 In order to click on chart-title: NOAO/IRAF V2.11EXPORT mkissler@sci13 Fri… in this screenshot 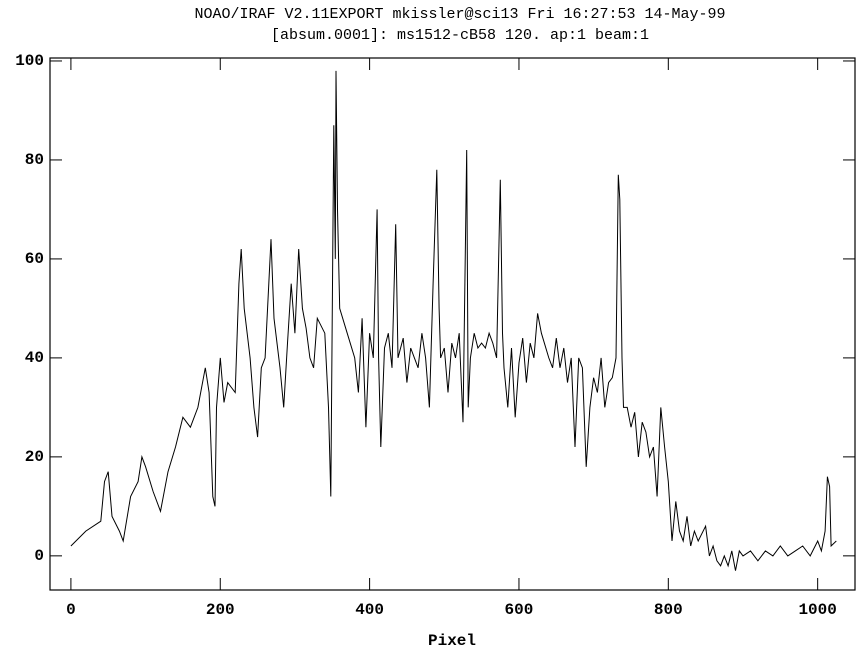, I will do `click(459, 14)`.